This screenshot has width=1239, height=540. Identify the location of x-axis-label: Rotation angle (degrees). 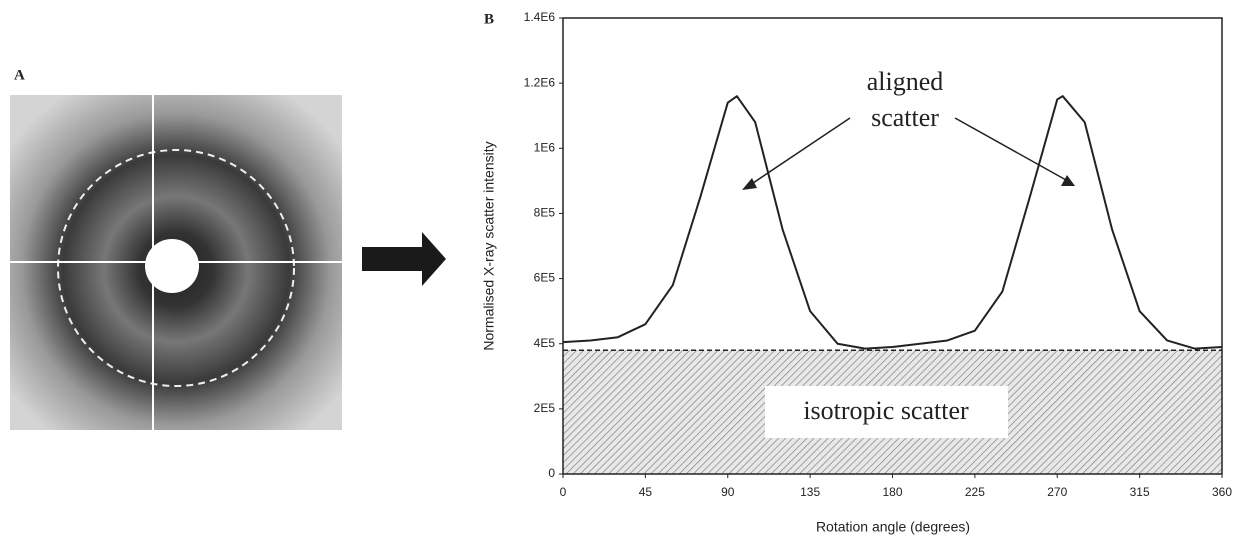
(893, 527).